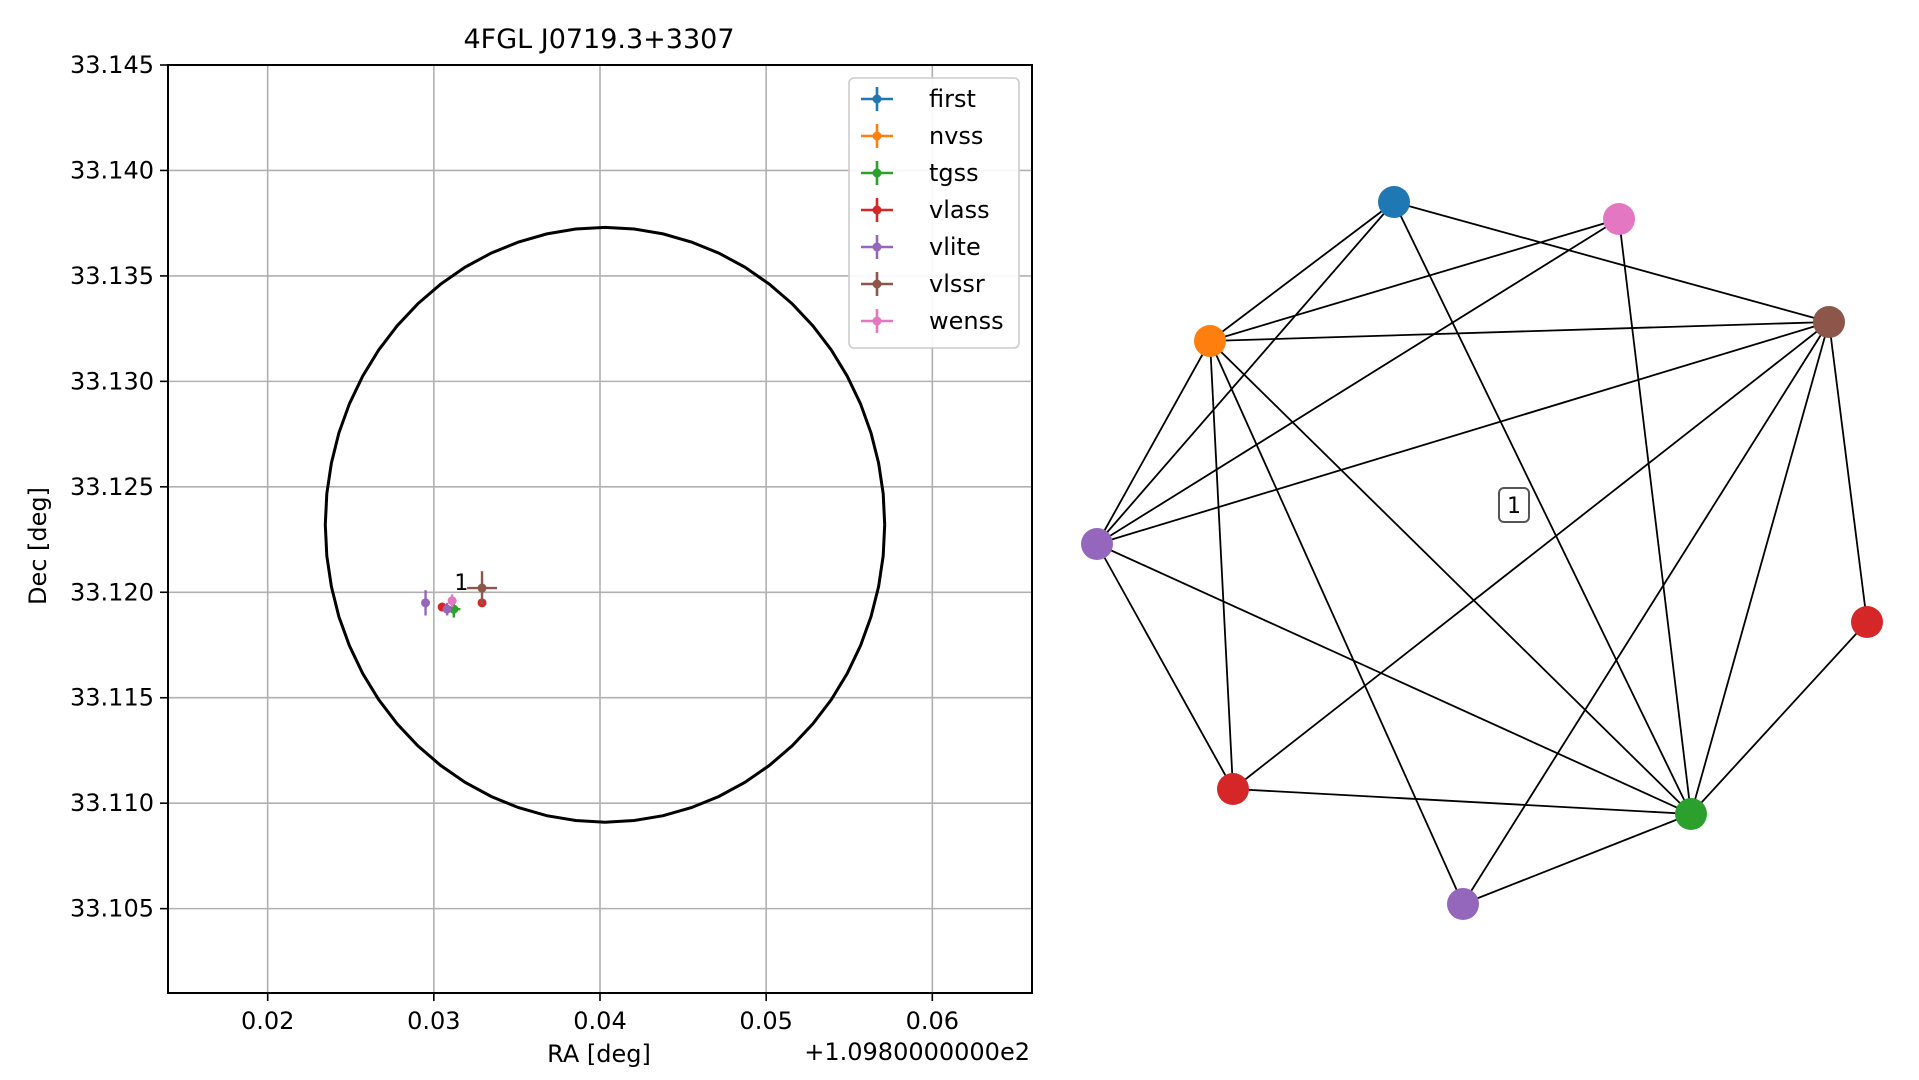 Image resolution: width=1919 pixels, height=1080 pixels. I want to click on data-point-vlssr, so click(482, 588).